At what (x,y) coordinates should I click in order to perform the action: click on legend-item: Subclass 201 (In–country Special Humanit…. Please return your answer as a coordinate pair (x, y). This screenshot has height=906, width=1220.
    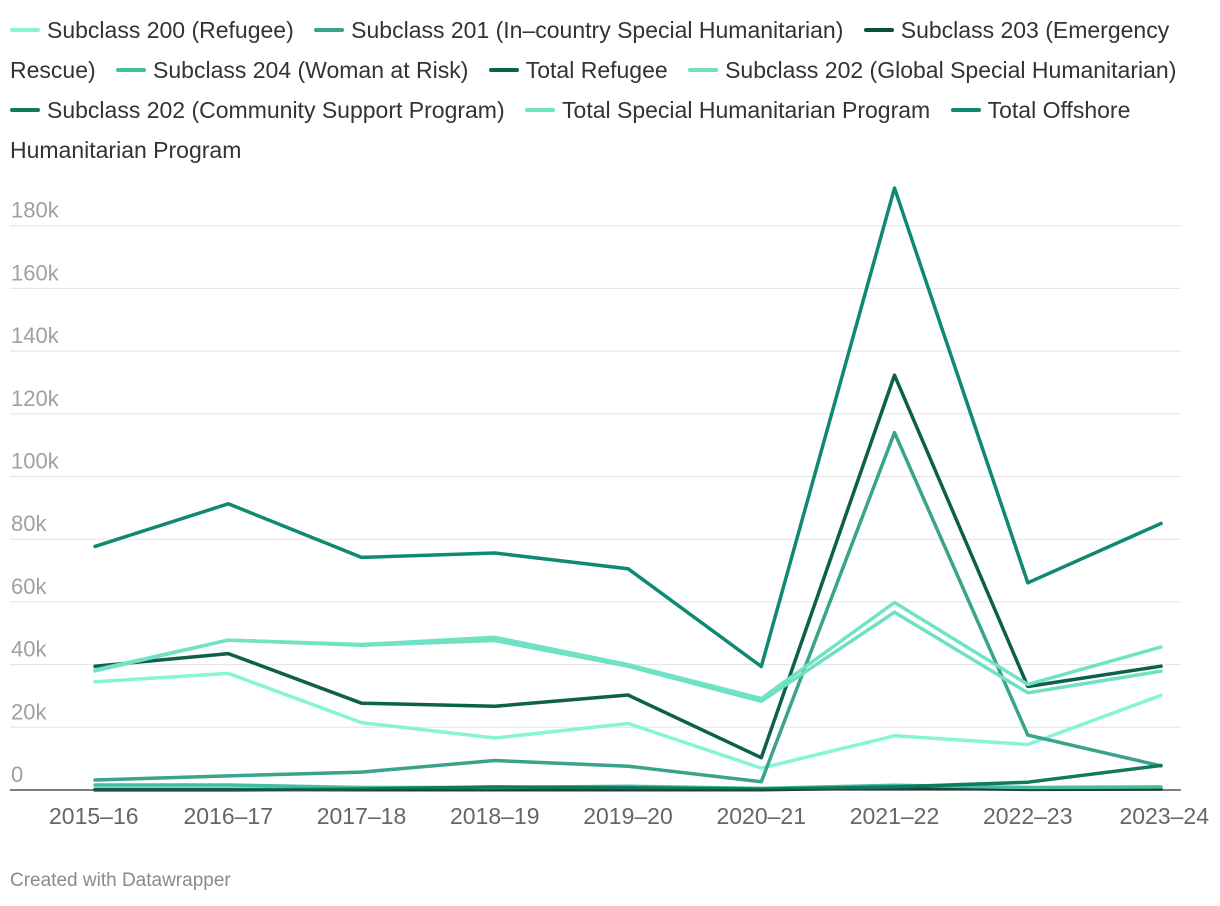
    Looking at the image, I should click on (578, 30).